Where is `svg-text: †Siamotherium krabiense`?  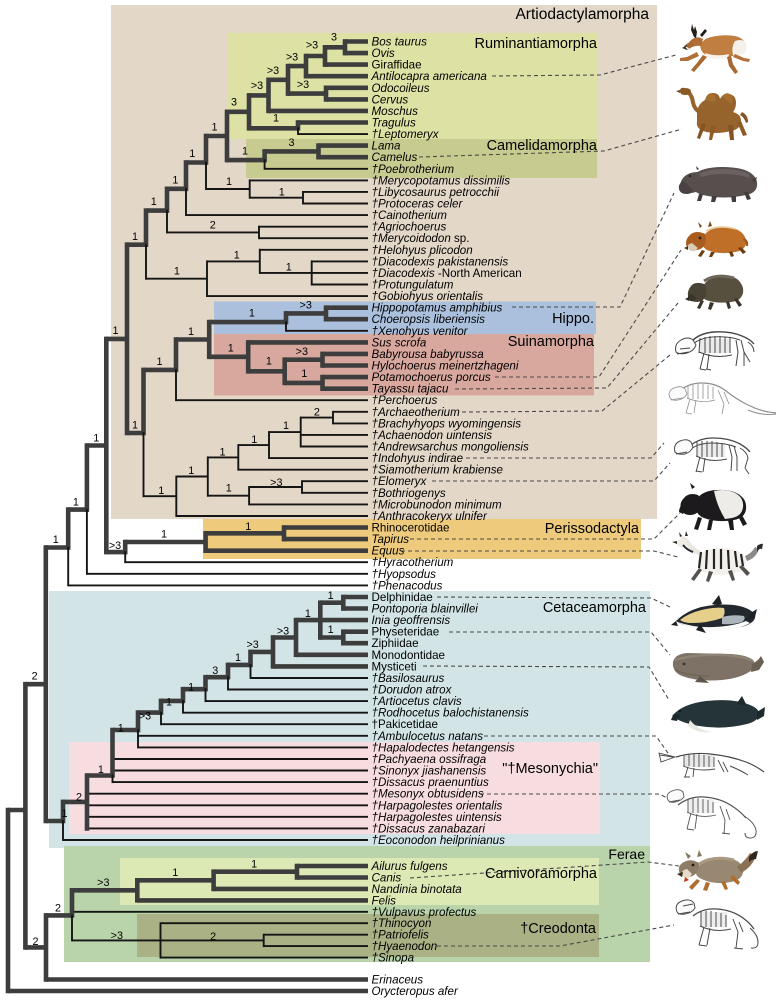
svg-text: †Siamotherium krabiense is located at coordinates (438, 470).